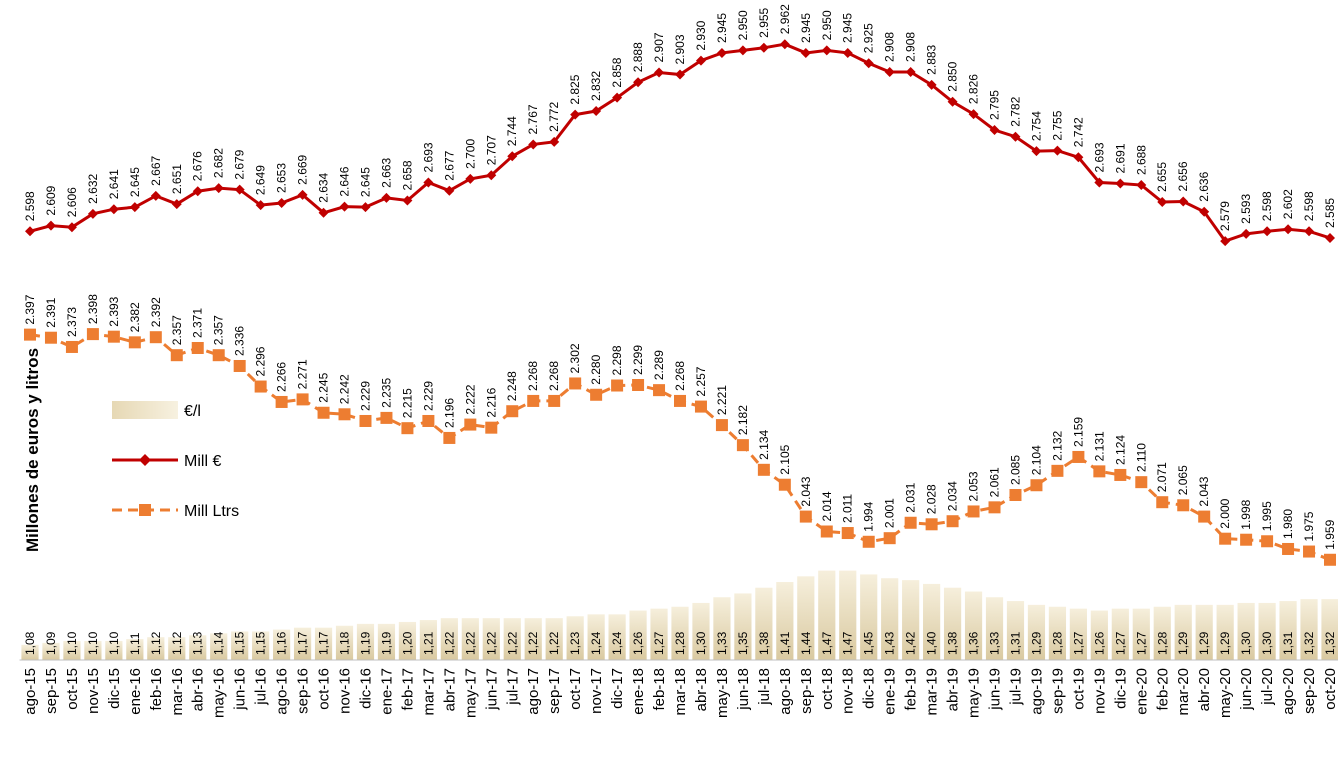  Describe the element at coordinates (701, 689) in the screenshot. I see `x-tick-label: abr-18` at that location.